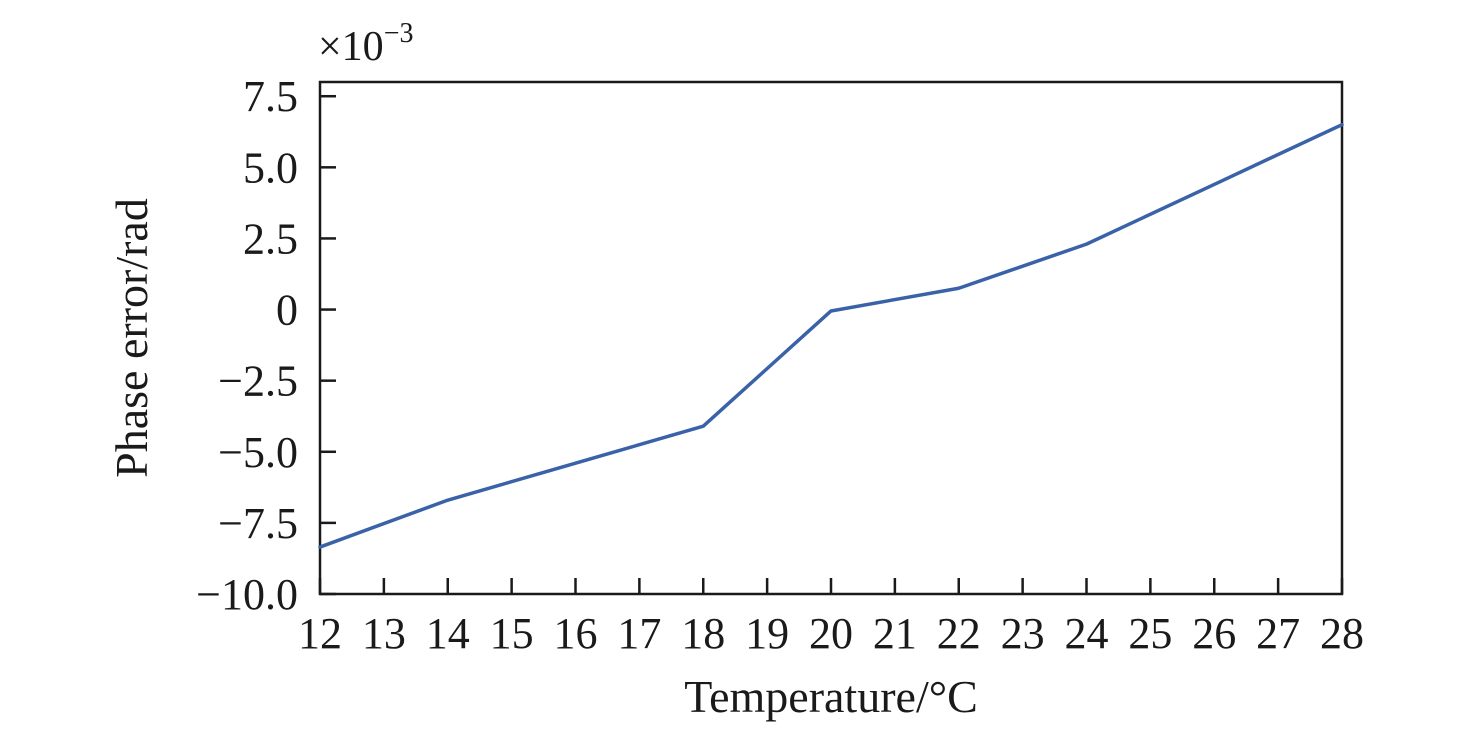  What do you see at coordinates (287, 310) in the screenshot?
I see `y-tick-label: 0` at bounding box center [287, 310].